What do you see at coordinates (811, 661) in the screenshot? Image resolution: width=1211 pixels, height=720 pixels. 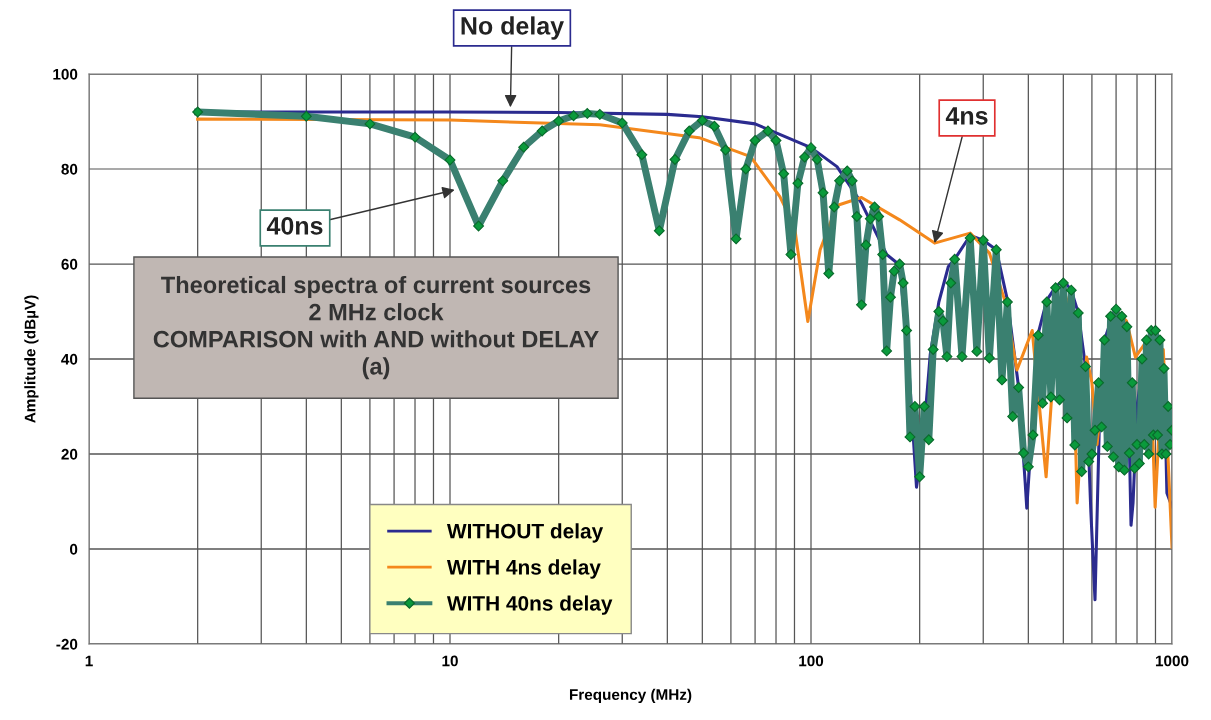 I see `x-tick-label: 100` at bounding box center [811, 661].